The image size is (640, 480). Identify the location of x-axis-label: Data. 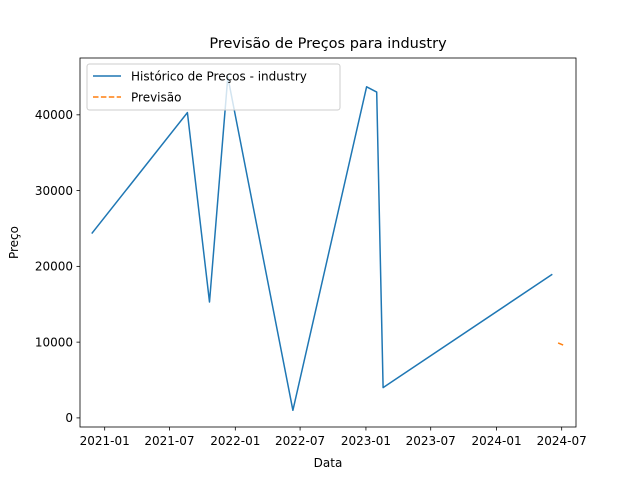
(328, 463).